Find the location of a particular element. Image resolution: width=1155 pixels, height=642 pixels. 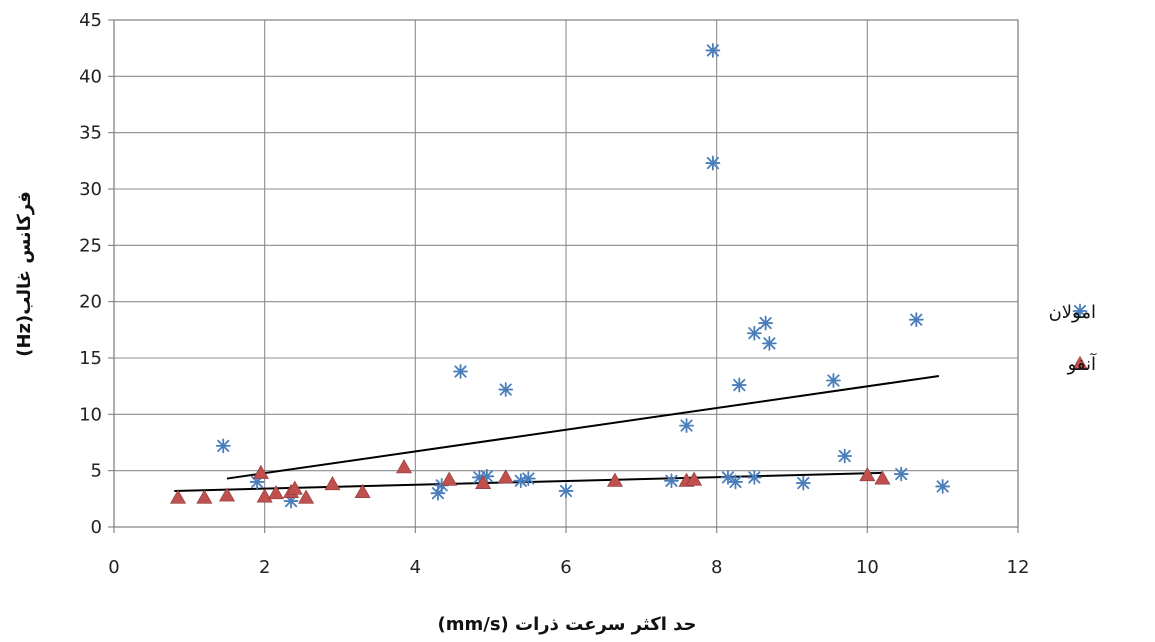

y-tick-label: 40 is located at coordinates (90, 76).